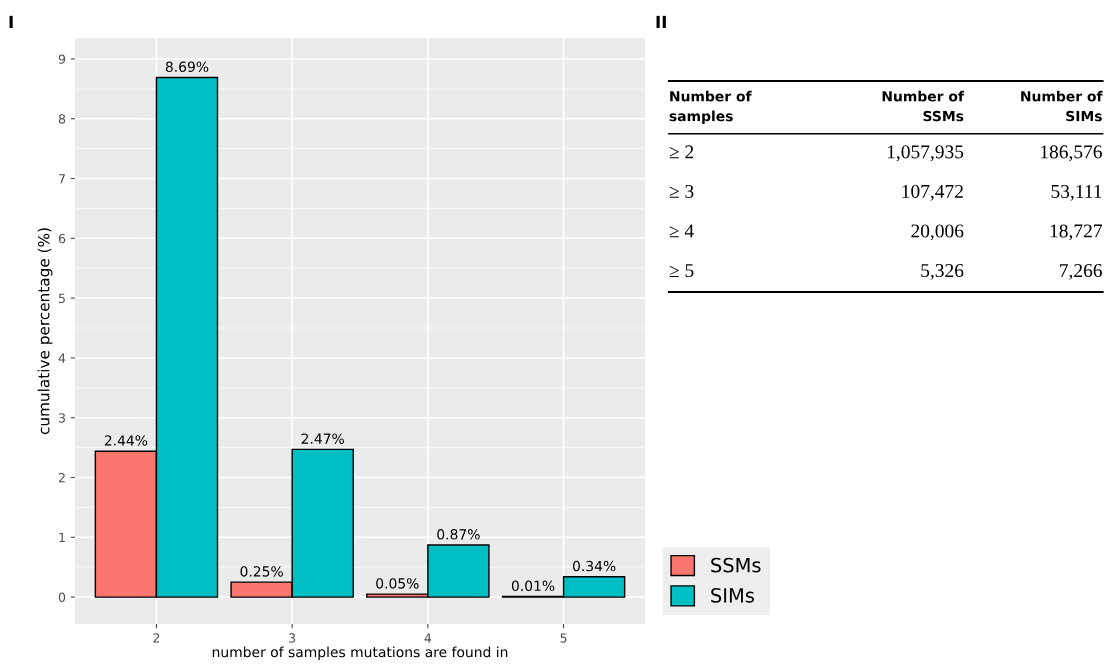 The width and height of the screenshot is (1107, 666). Describe the element at coordinates (428, 638) in the screenshot. I see `x-tick-label: 4` at that location.